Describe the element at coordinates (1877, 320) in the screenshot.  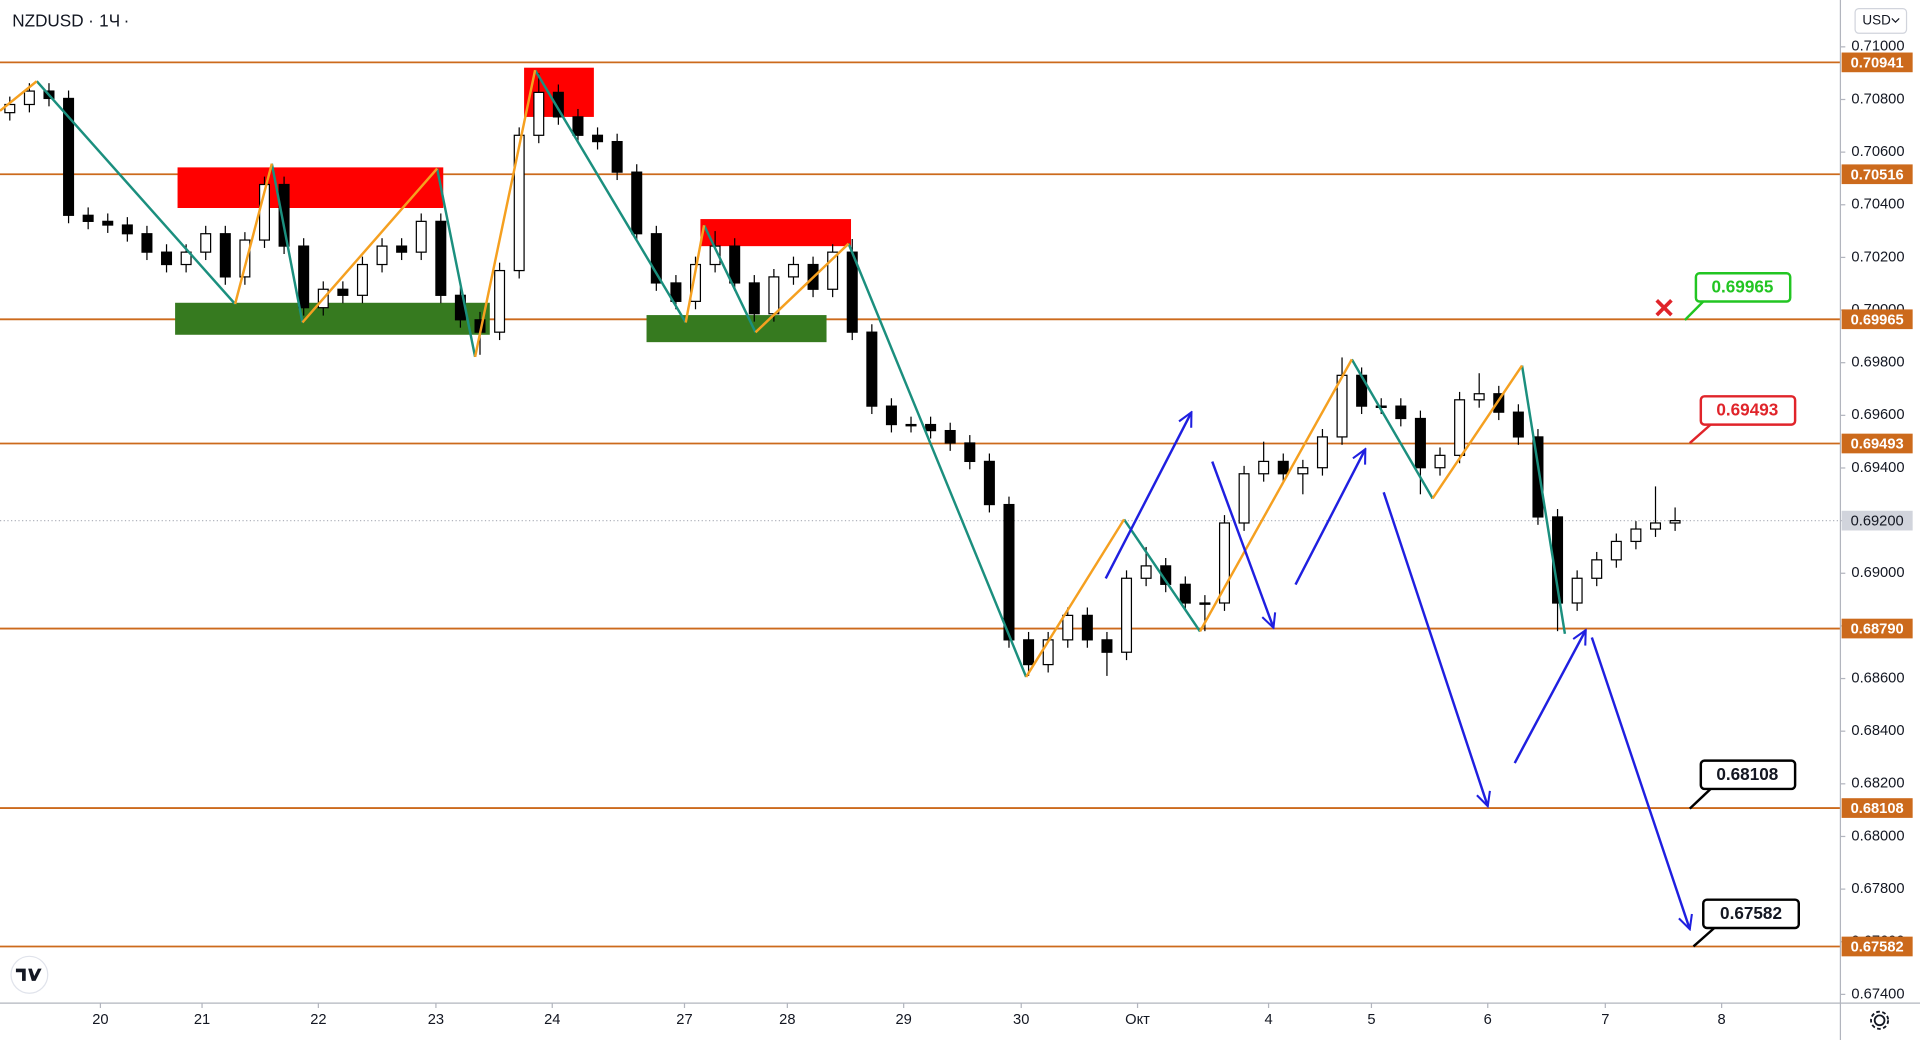
I see `level-label: 0.69965` at that location.